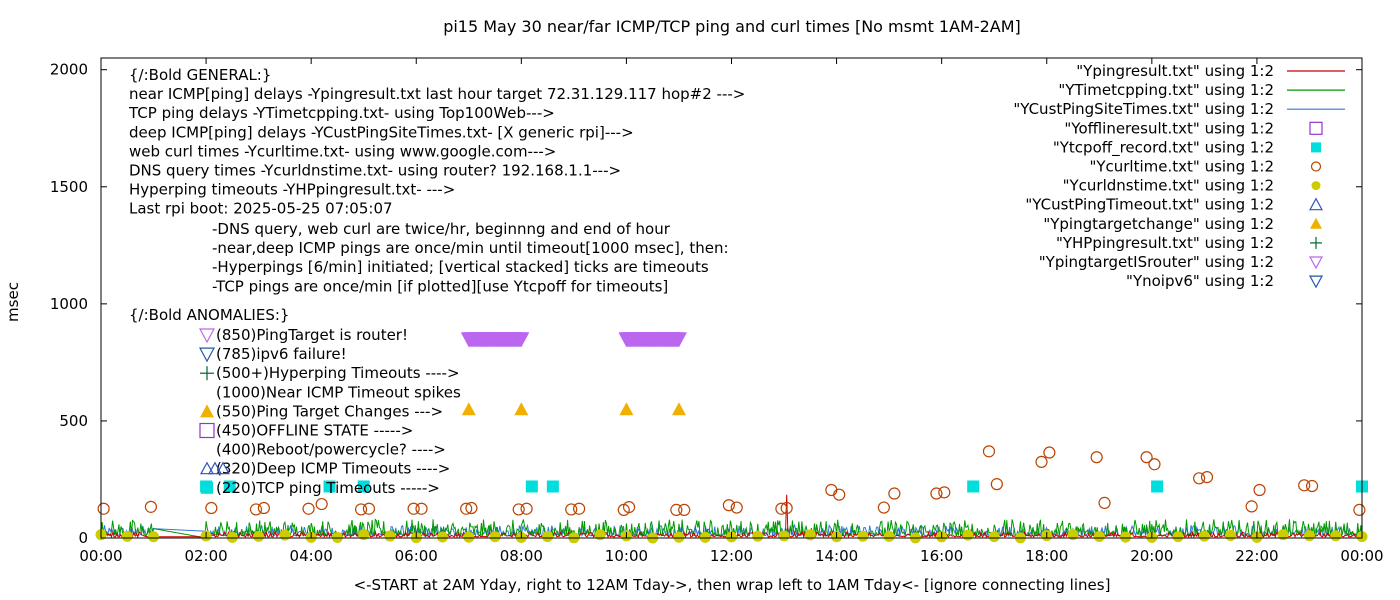 The height and width of the screenshot is (600, 1400). Describe the element at coordinates (281, 354) in the screenshot. I see `anomaly-note: (785)ipv6 failure!` at that location.